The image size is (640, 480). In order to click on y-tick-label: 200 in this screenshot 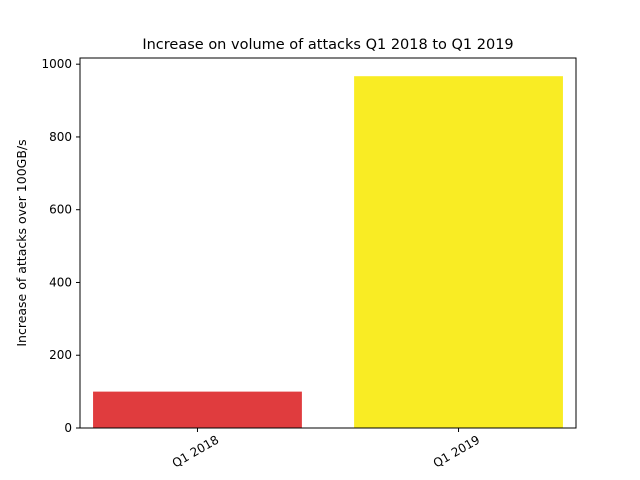, I will do `click(60, 355)`.